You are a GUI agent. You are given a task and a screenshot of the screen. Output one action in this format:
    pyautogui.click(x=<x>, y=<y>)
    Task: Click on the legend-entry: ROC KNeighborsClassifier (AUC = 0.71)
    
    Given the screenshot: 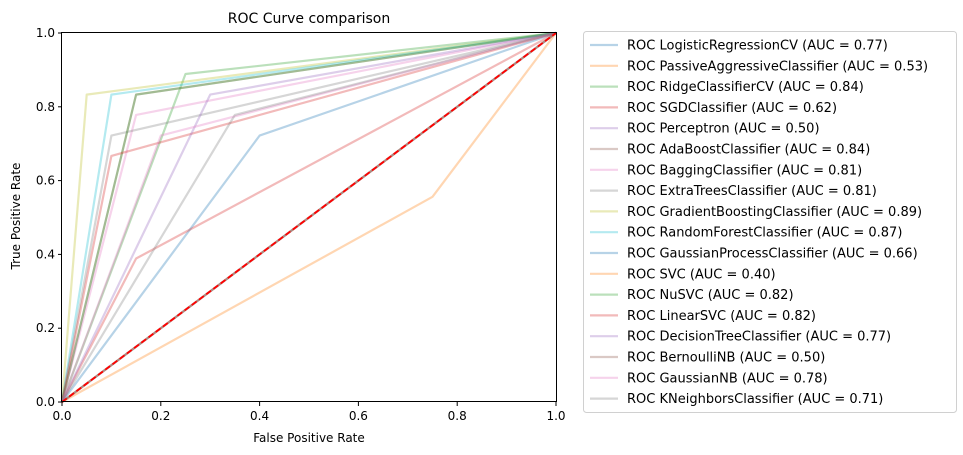 What is the action you would take?
    pyautogui.click(x=736, y=399)
    